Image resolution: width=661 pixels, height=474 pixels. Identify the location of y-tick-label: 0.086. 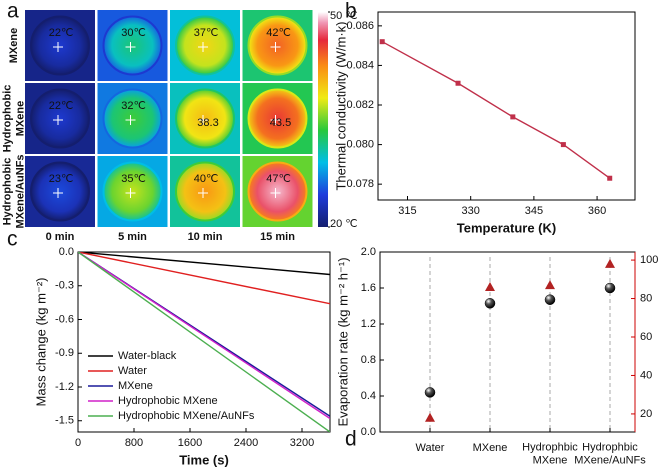
(360, 26).